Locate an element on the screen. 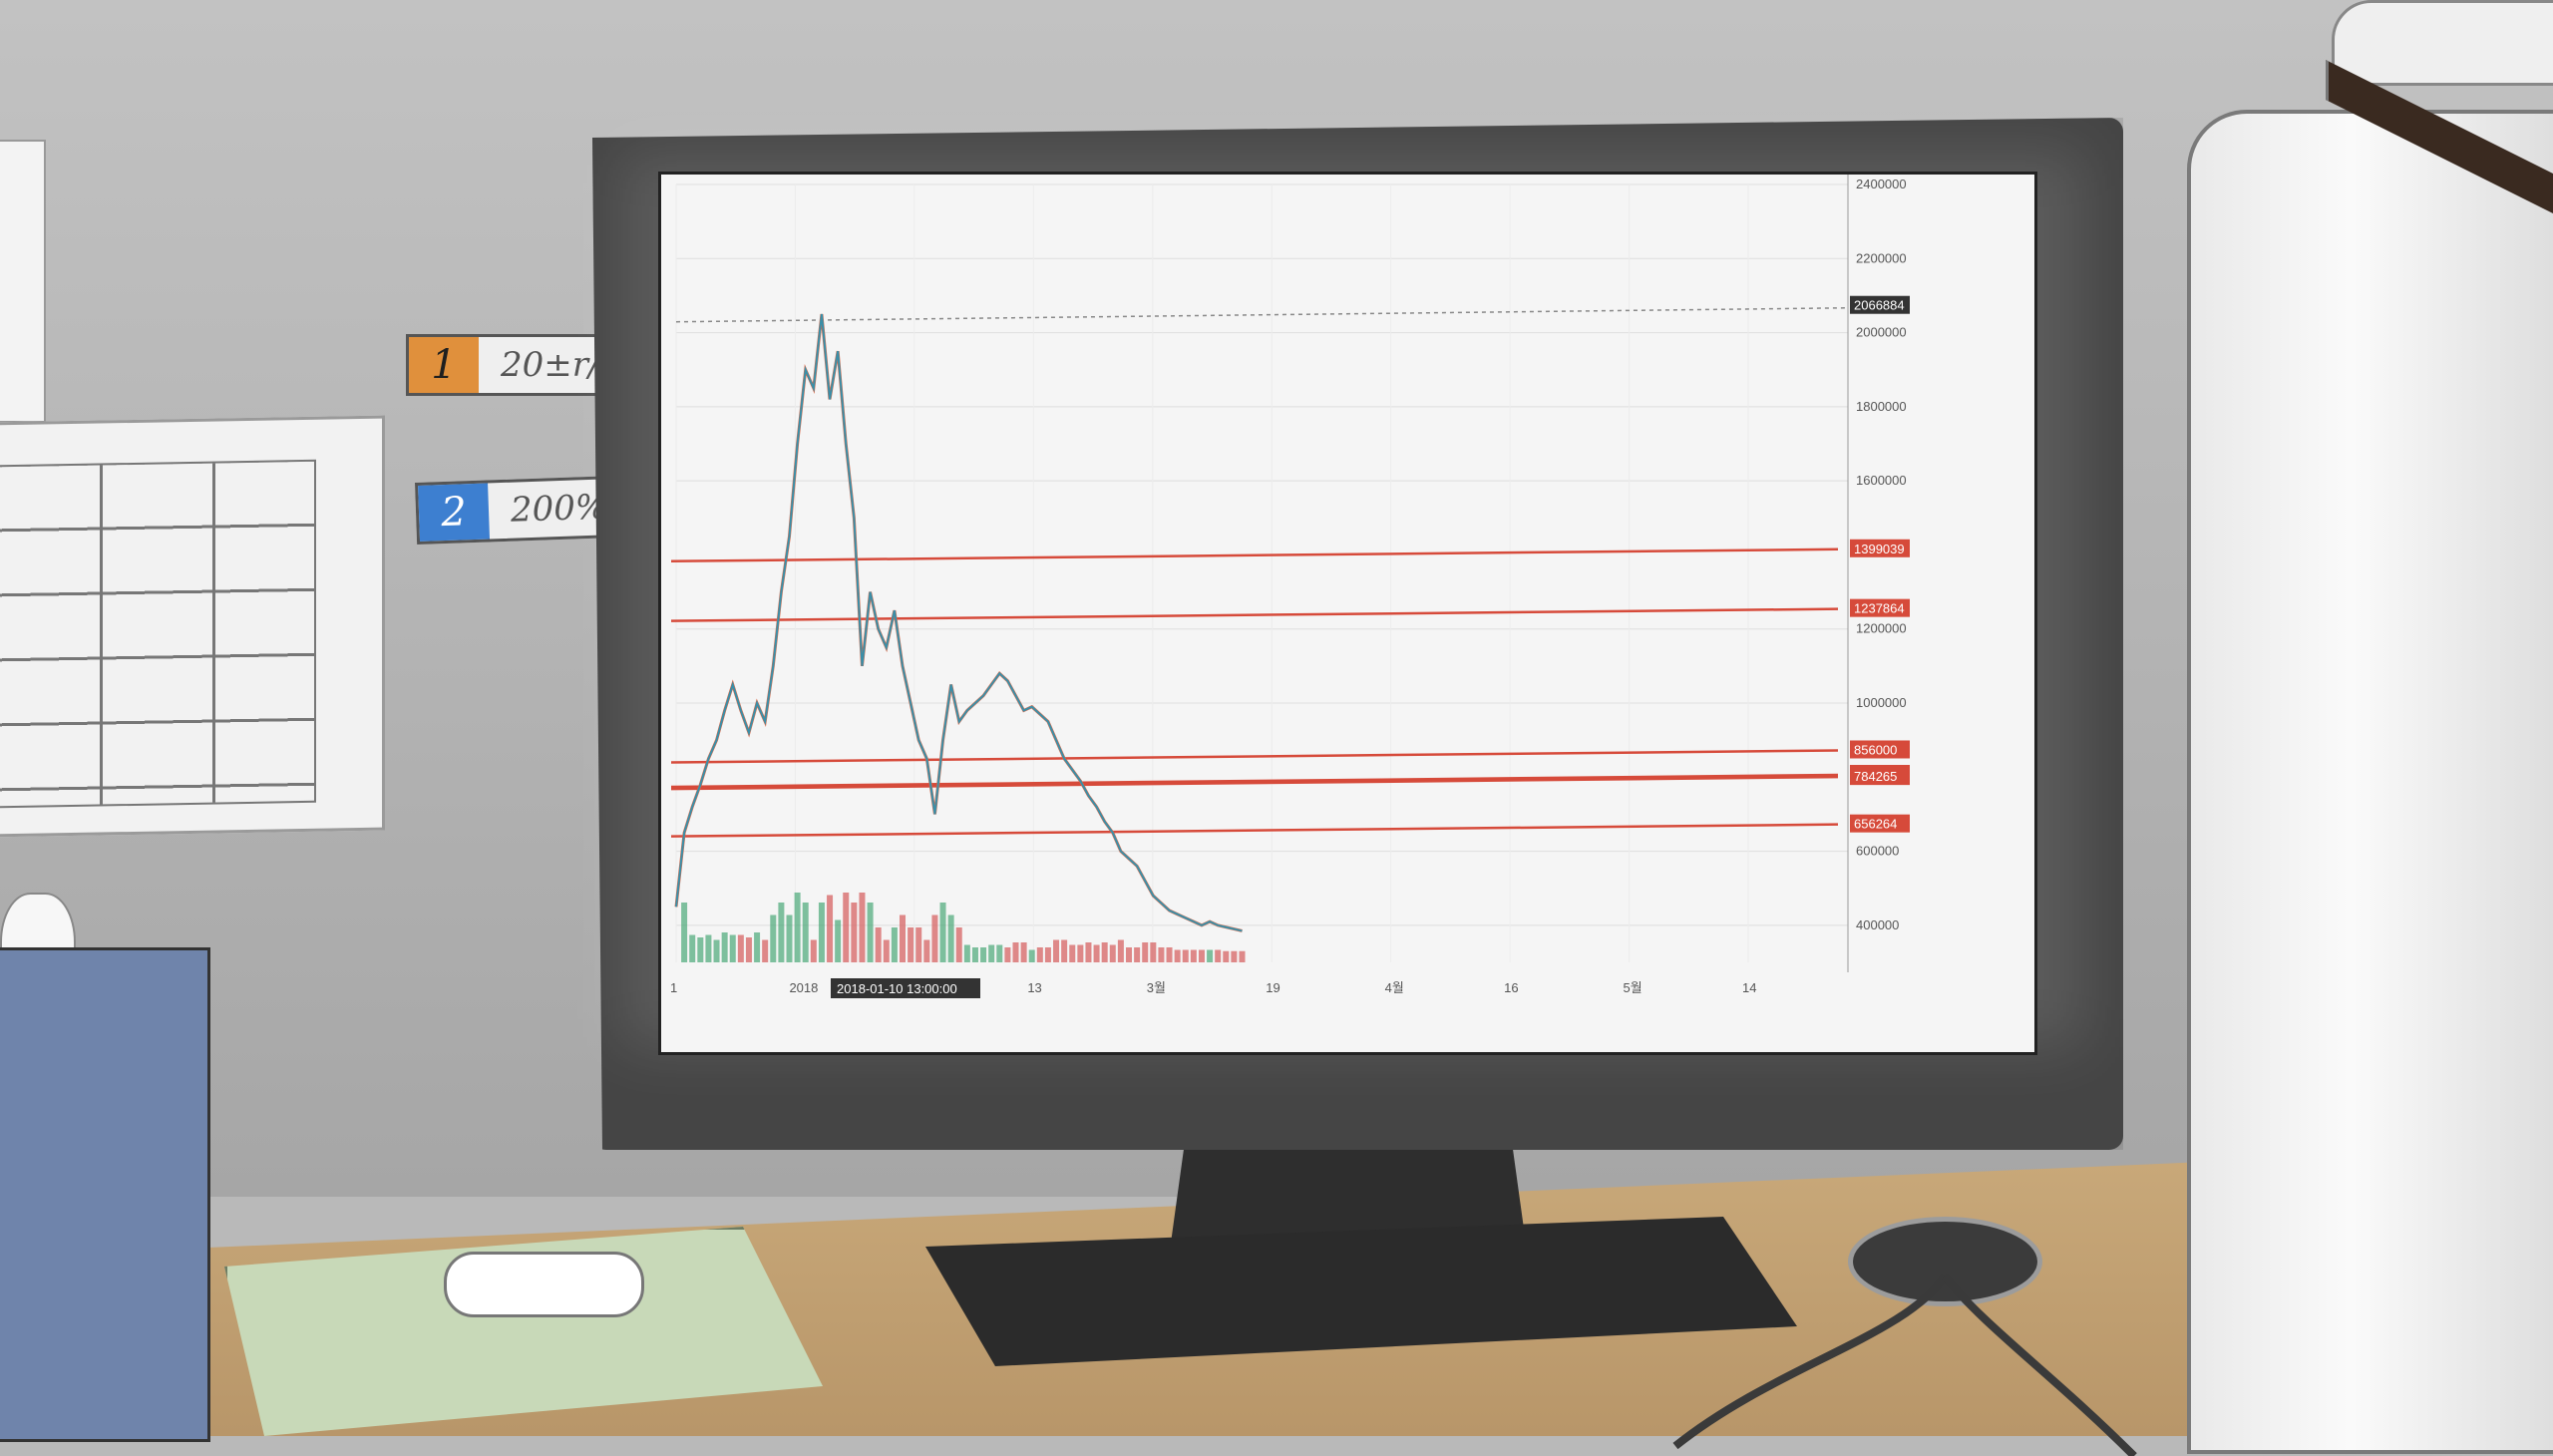  crosshair-time-label: 2018-01-10 13:00:00 is located at coordinates (897, 988).